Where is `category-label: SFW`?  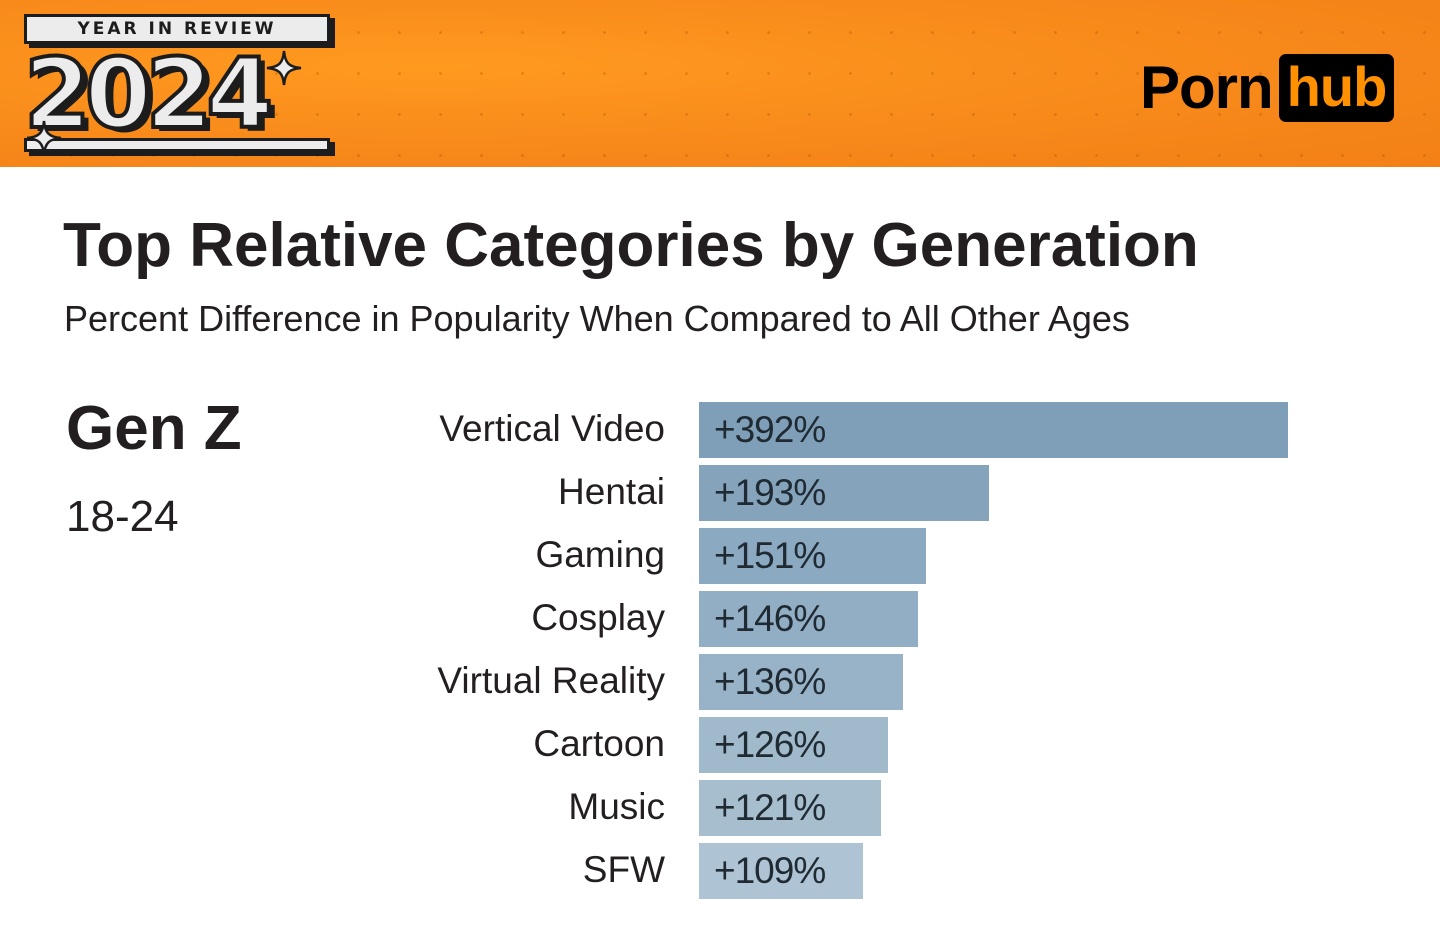 category-label: SFW is located at coordinates (623, 869).